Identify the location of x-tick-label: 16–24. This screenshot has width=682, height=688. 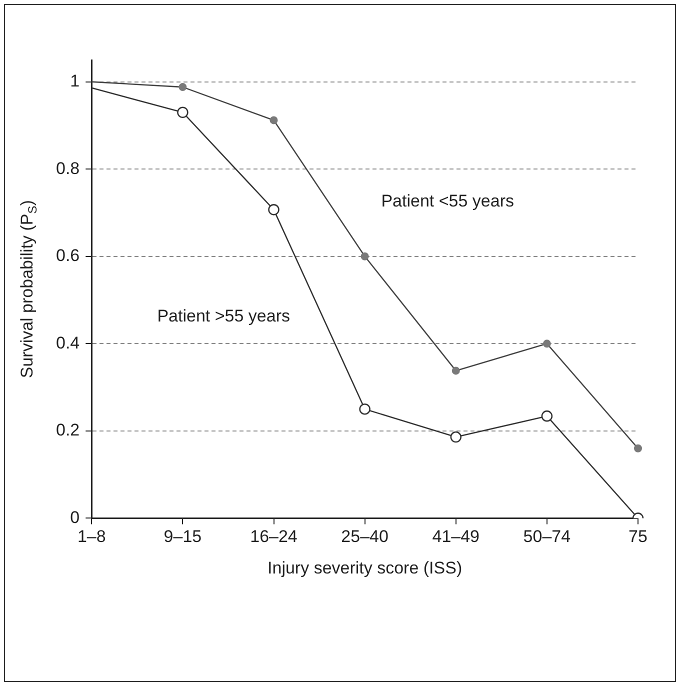
(274, 536).